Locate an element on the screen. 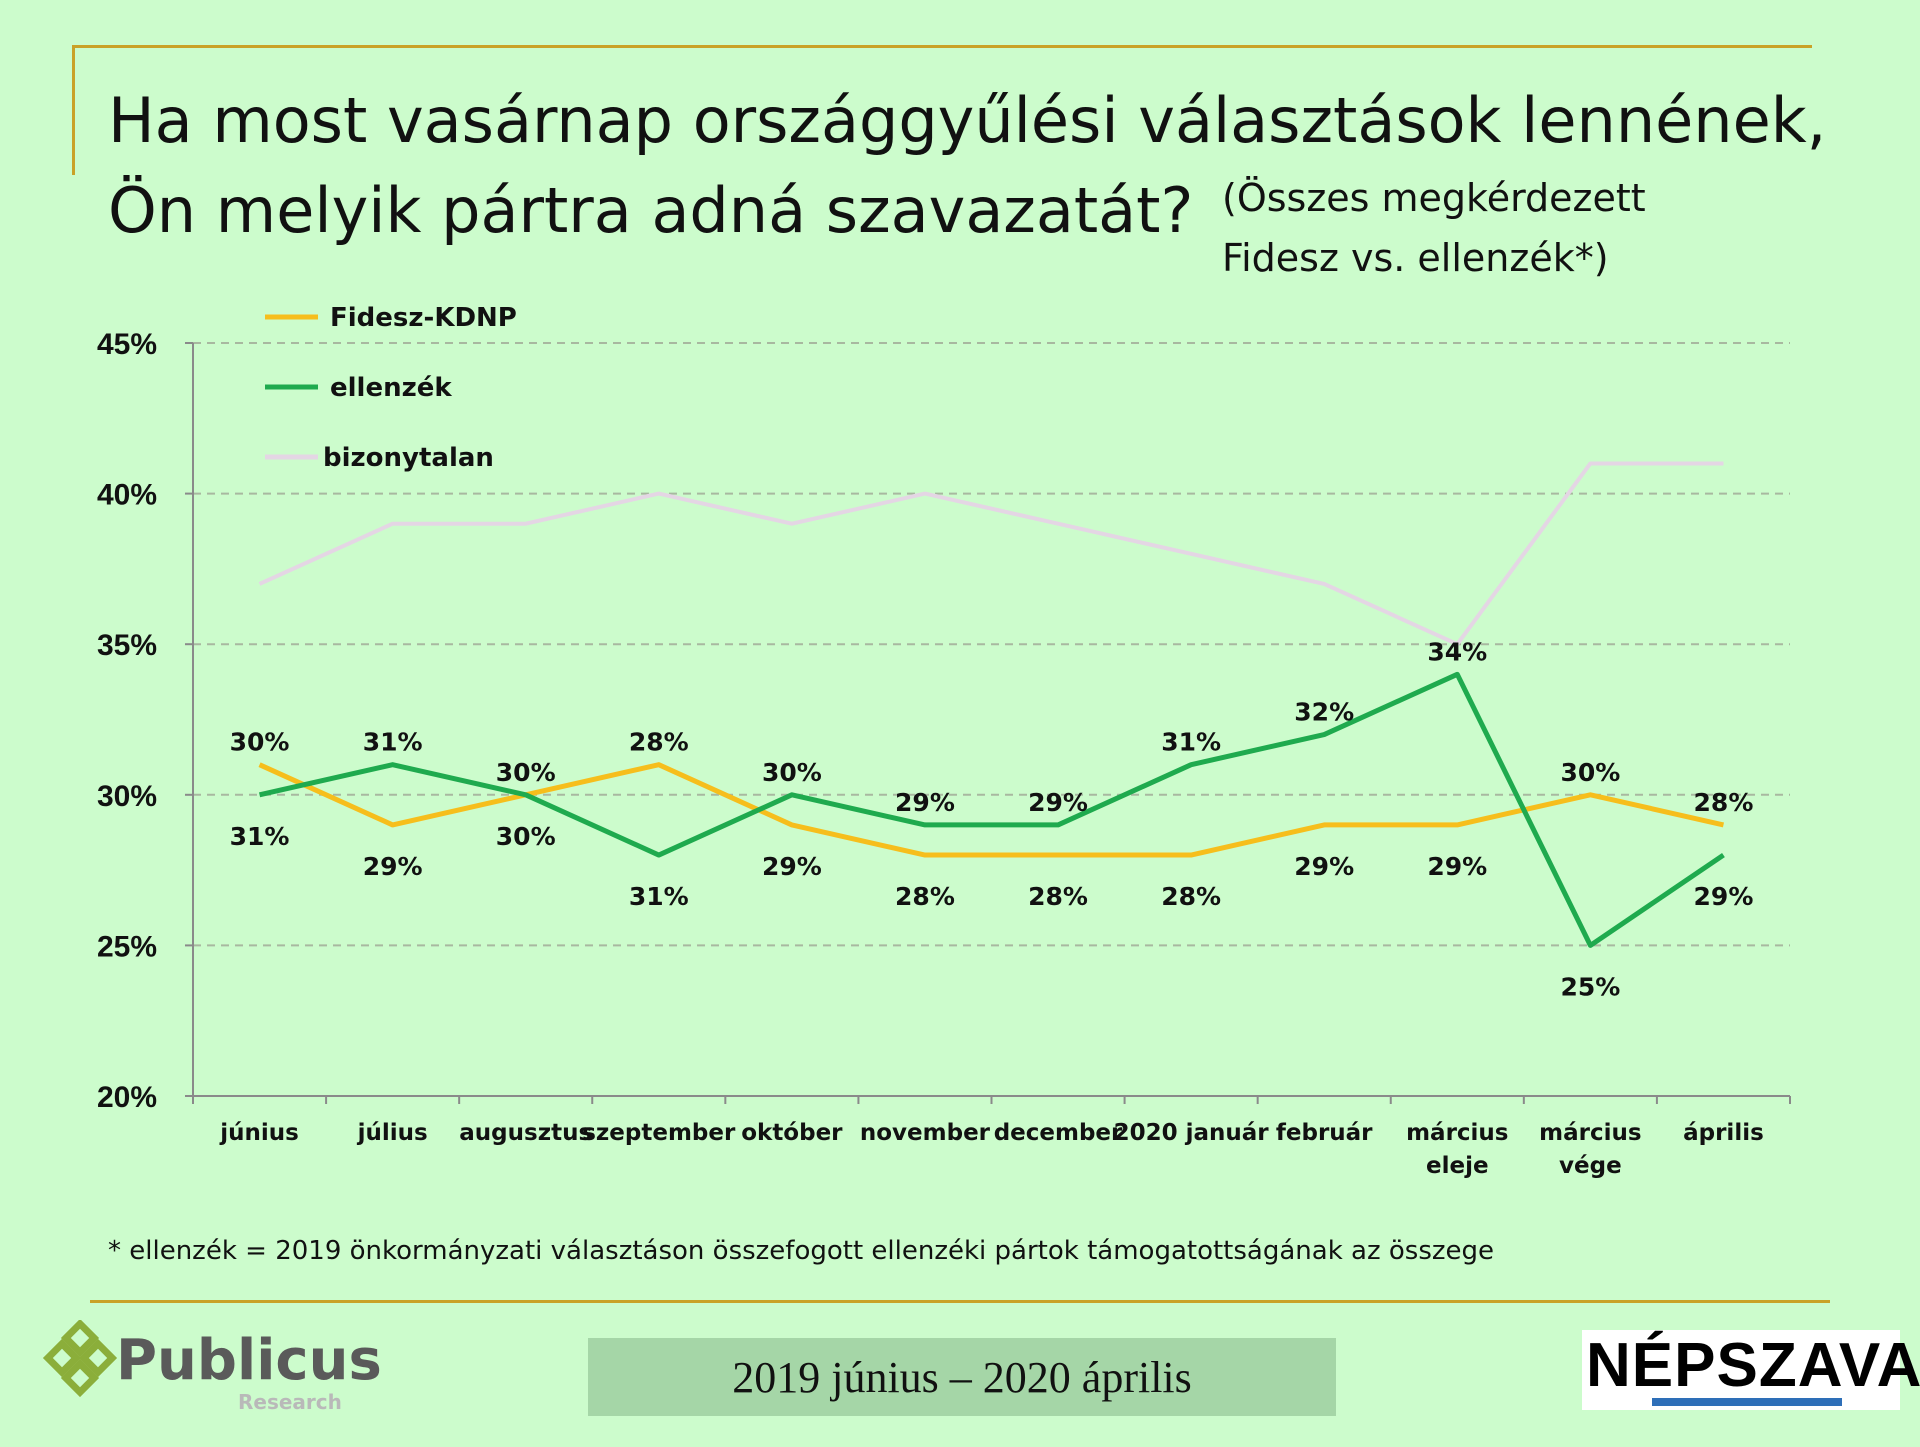  nepszava-name: NÉPSZAVA is located at coordinates (1753, 1365).